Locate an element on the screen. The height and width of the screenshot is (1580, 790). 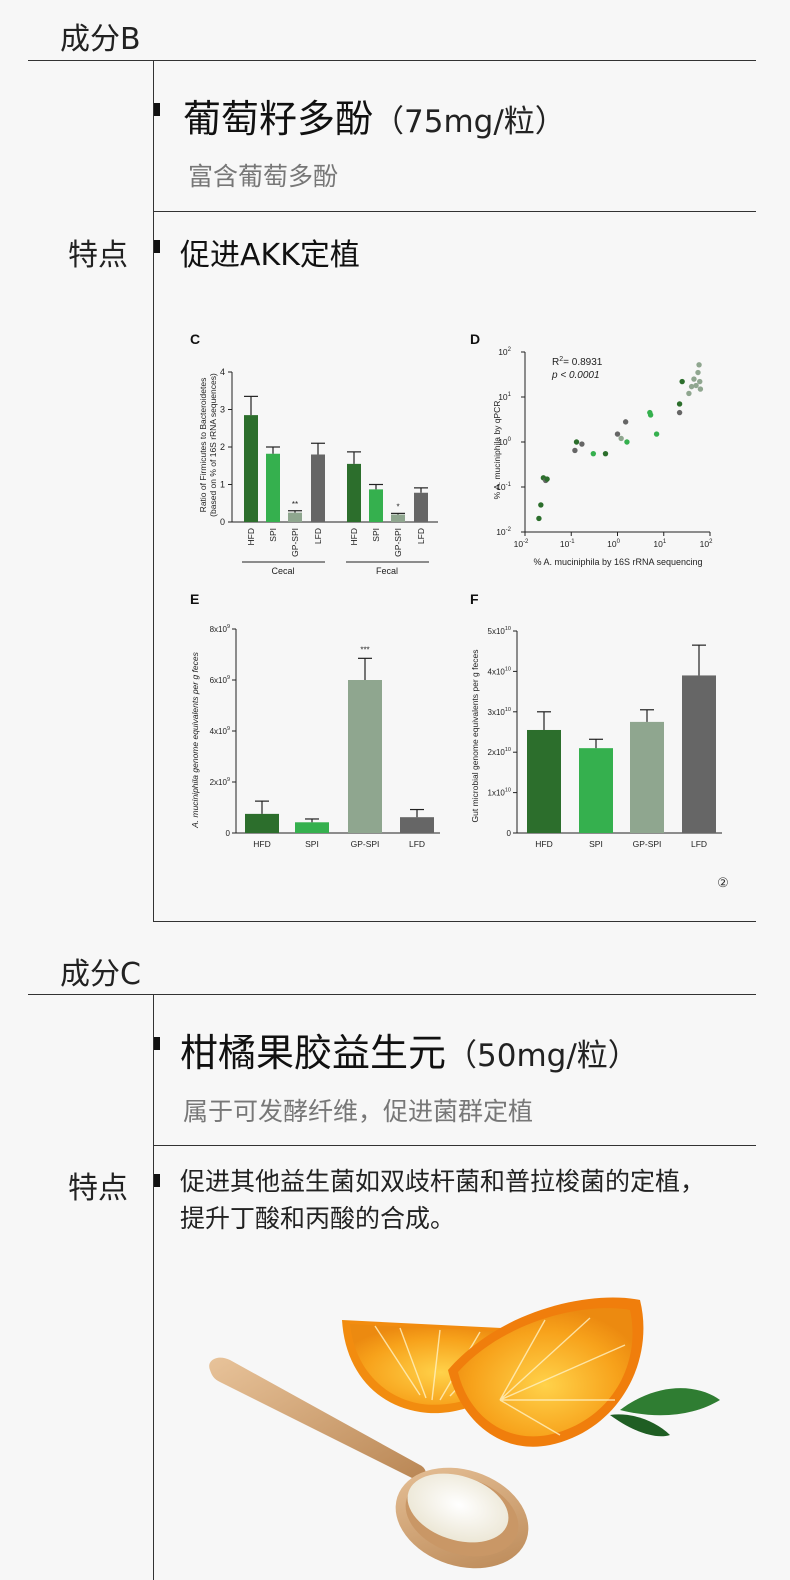
panel-f-category-label: HFD is located at coordinates (543, 844).